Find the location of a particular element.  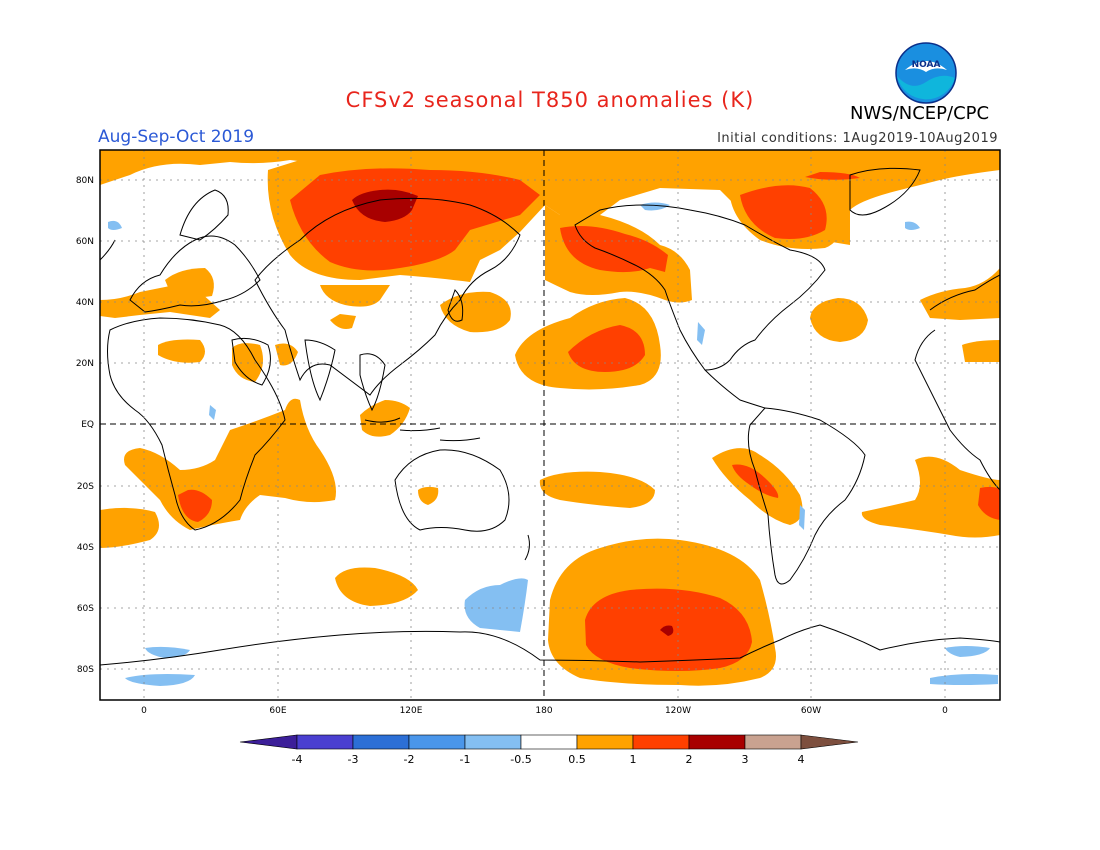

anomaly-region-sahara-right is located at coordinates (981, 351).